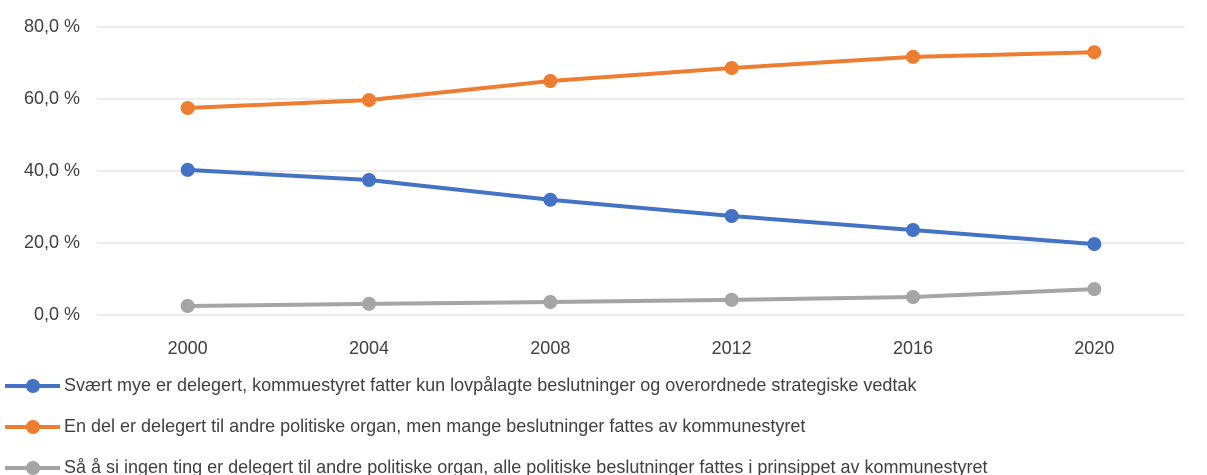  Describe the element at coordinates (369, 348) in the screenshot. I see `x-tick-label: 2004` at that location.